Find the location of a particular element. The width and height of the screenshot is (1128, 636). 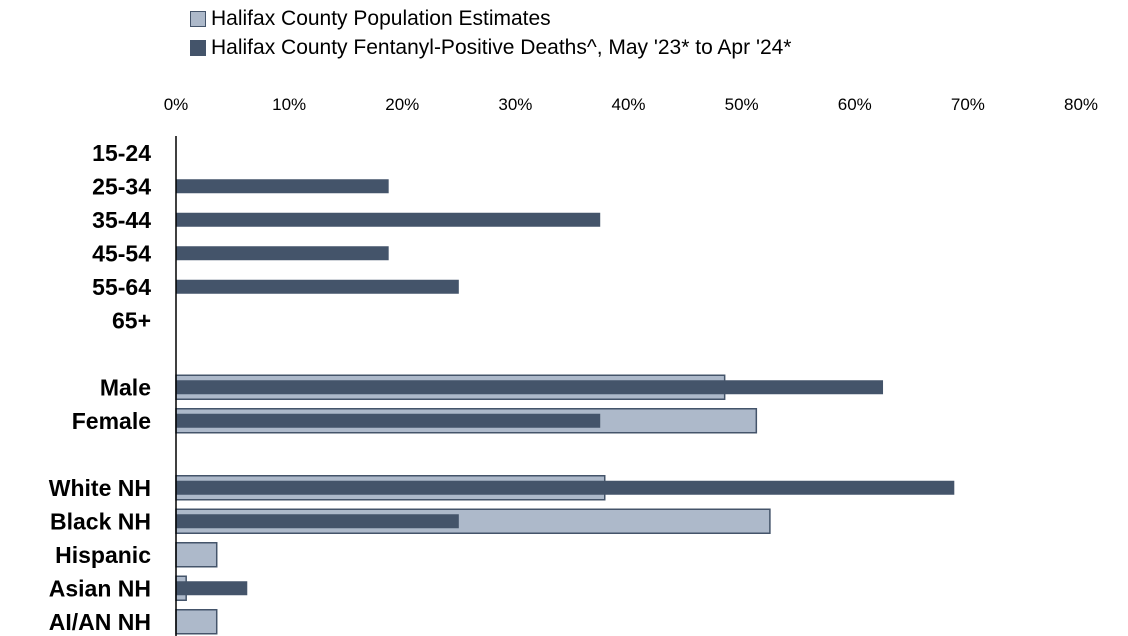

category-label: Male is located at coordinates (125, 387).